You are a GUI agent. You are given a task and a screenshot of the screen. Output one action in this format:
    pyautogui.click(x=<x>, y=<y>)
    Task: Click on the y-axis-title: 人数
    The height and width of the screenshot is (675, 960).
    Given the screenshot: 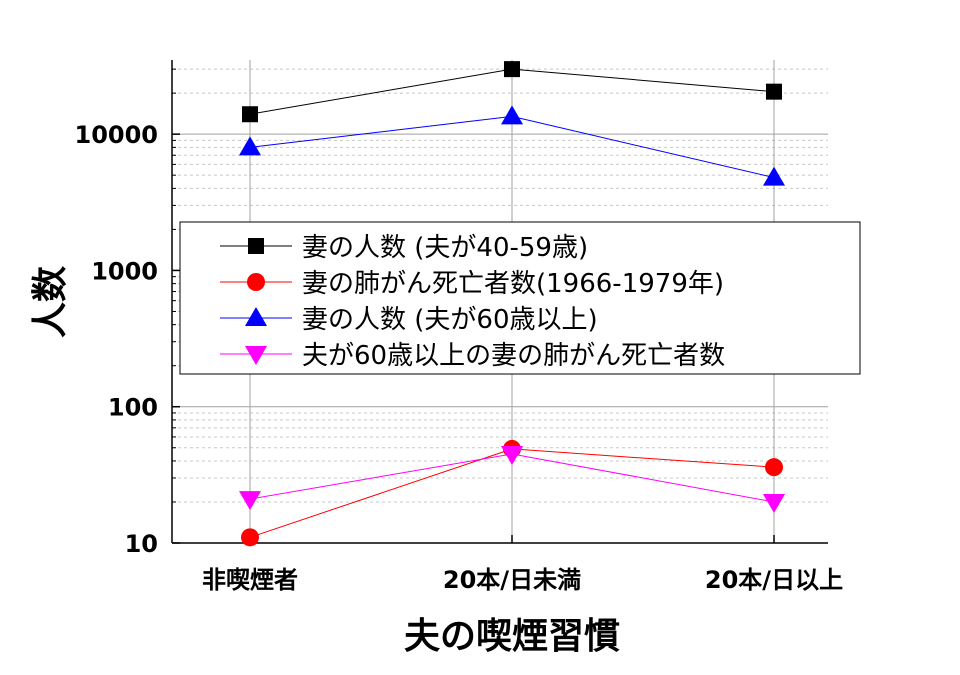 What is the action you would take?
    pyautogui.click(x=50, y=302)
    